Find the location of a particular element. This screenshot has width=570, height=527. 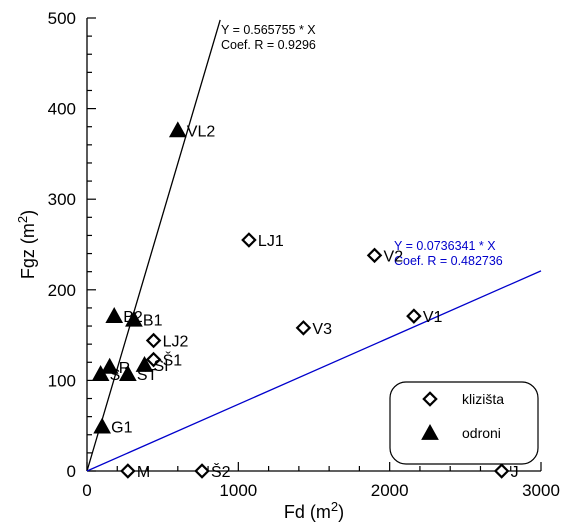

data-point-label: VL2 is located at coordinates (201, 131).